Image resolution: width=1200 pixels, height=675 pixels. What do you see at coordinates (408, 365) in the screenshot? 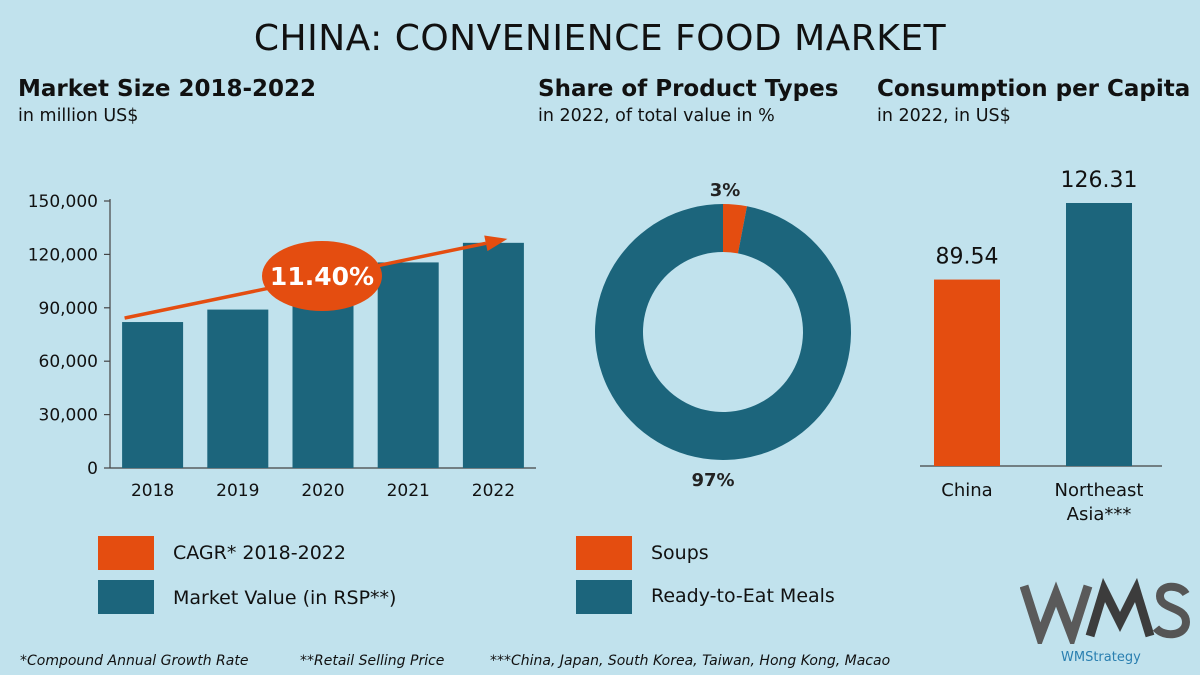
I see `bar-2021` at bounding box center [408, 365].